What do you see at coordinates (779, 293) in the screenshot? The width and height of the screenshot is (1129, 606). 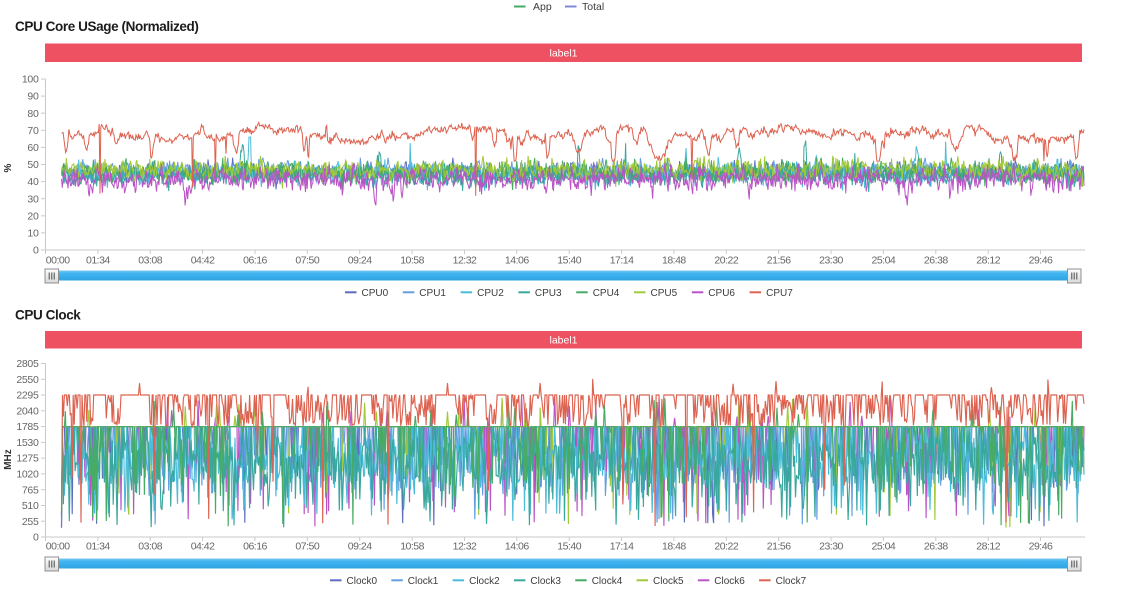 I see `svg-text: CPU7` at bounding box center [779, 293].